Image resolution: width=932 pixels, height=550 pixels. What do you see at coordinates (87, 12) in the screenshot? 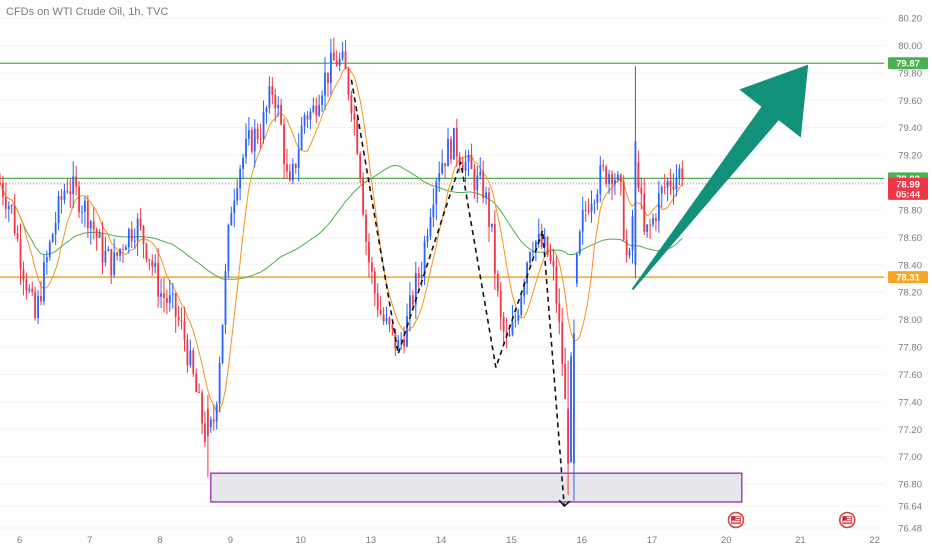
I see `chart-title: CFDs on WTI Crude Oil, 1h, TVC` at bounding box center [87, 12].